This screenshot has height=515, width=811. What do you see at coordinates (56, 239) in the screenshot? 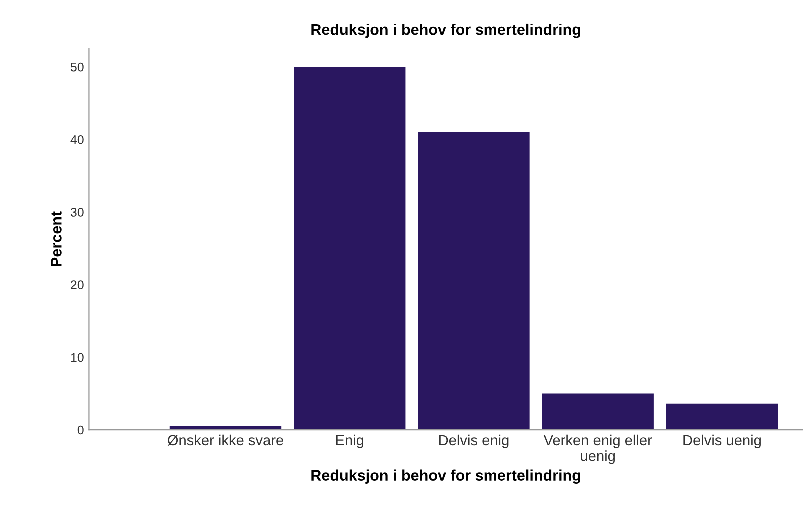
I see `y-axis-title: Percent` at bounding box center [56, 239].